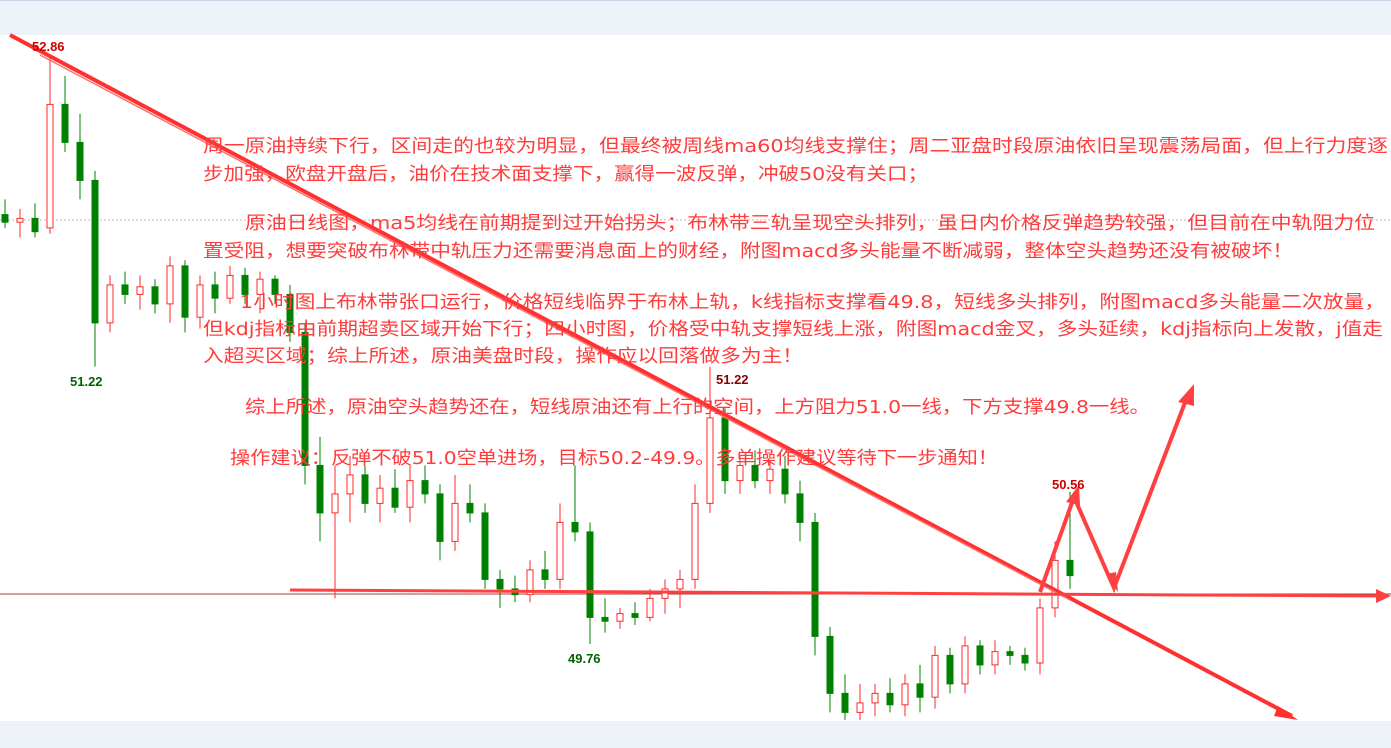  I want to click on forecast-path, so click(1113, 496).